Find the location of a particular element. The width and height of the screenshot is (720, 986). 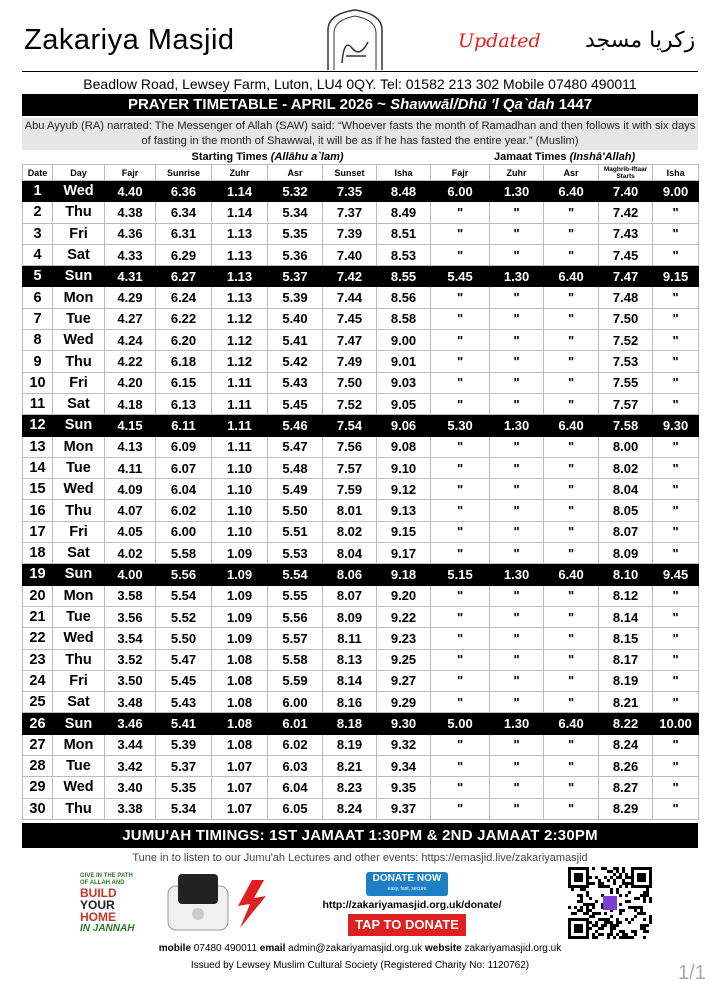

date-cell: 22 is located at coordinates (37, 638).